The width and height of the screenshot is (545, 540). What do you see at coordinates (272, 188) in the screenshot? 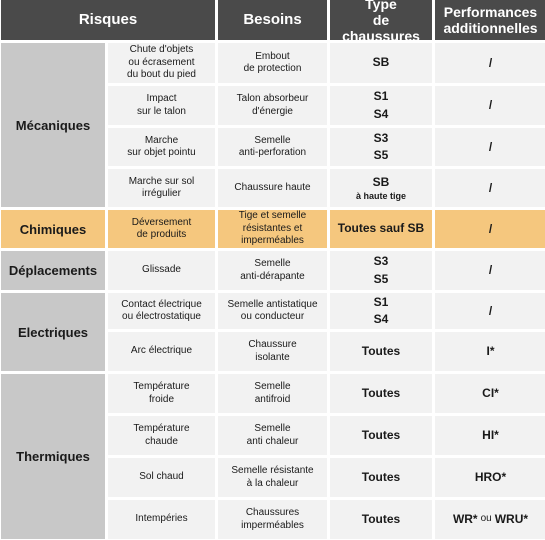
I see `need-item: Chaussure haute` at bounding box center [272, 188].